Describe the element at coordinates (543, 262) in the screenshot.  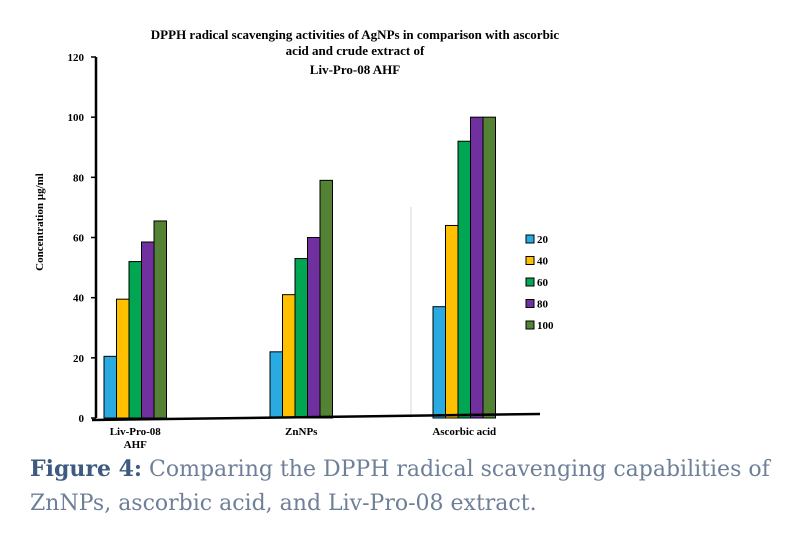
I see `legend-label: 40` at that location.